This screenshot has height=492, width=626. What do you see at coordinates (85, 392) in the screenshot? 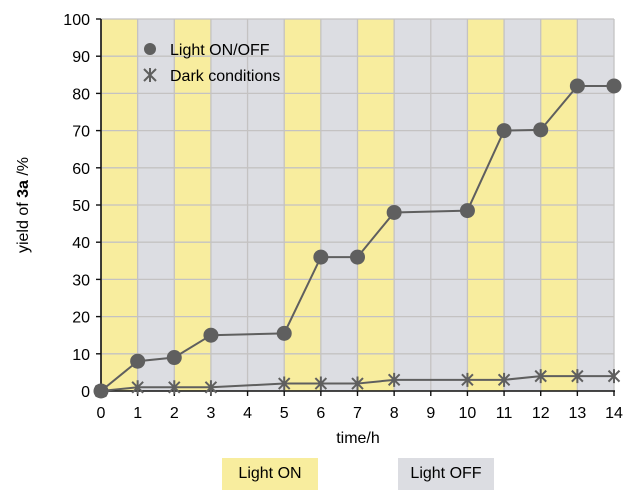
I see `y-tick-label: 0` at bounding box center [85, 392].